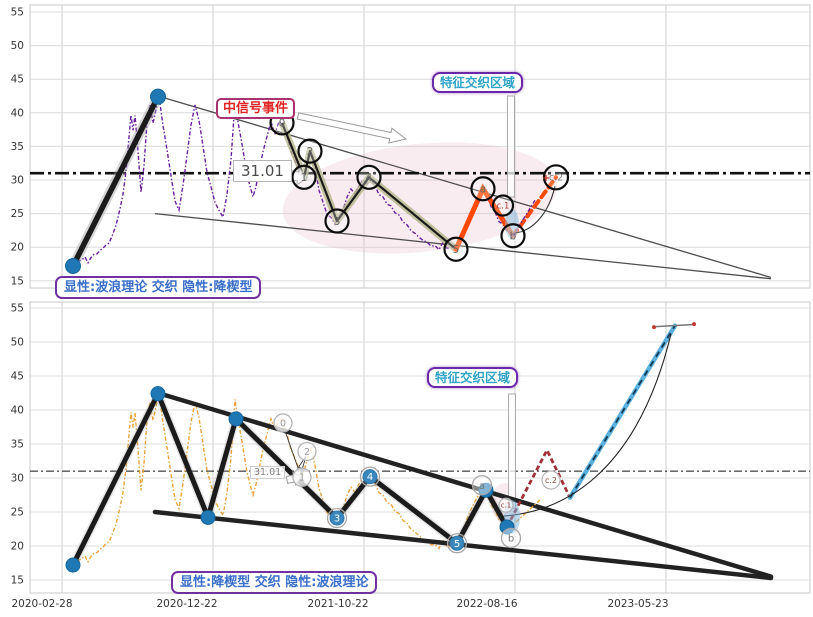 Image resolution: width=813 pixels, height=617 pixels. I want to click on wave-marker-0-top-label: 0, so click(282, 124).